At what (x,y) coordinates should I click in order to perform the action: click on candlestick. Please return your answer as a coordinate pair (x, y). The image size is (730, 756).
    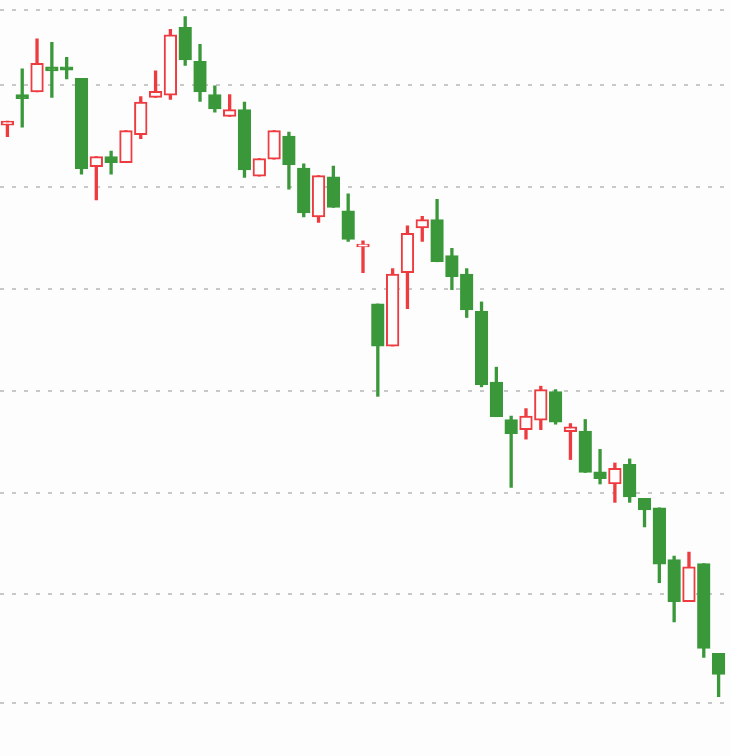
    Looking at the image, I should click on (600, 467).